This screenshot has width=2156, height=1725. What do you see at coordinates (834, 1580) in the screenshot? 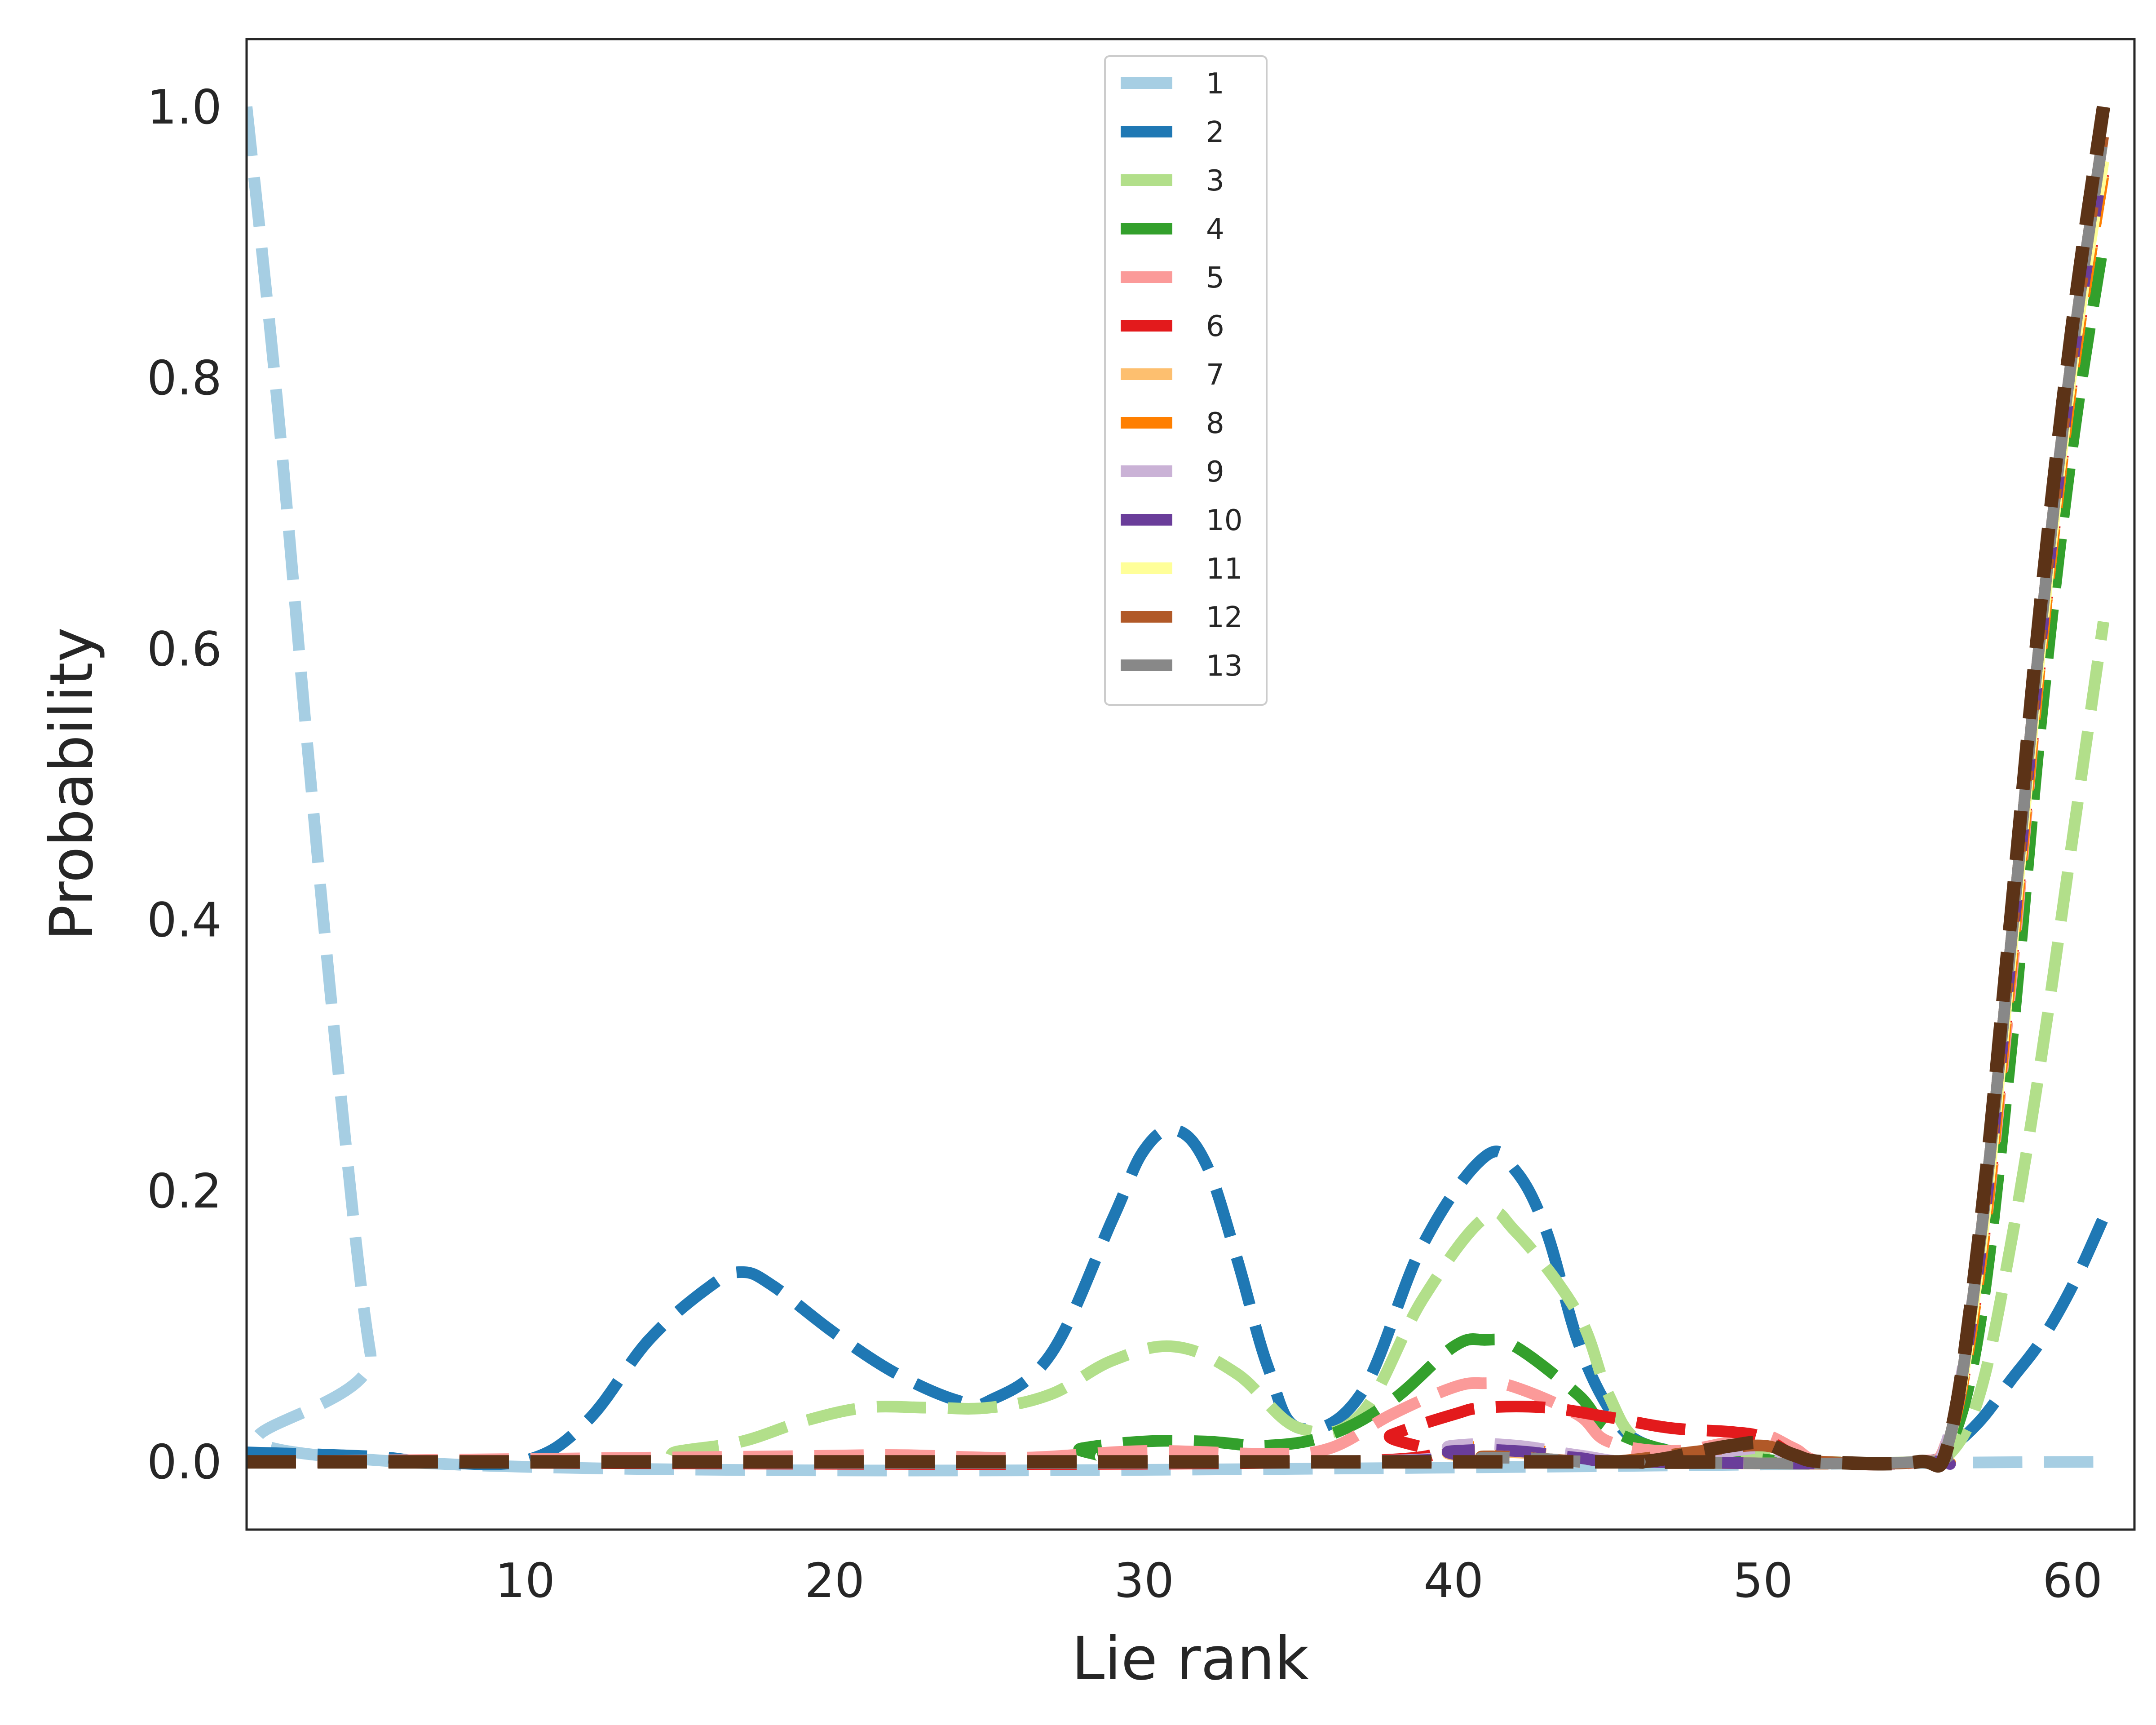
I see `x-tick-label: 20` at bounding box center [834, 1580].